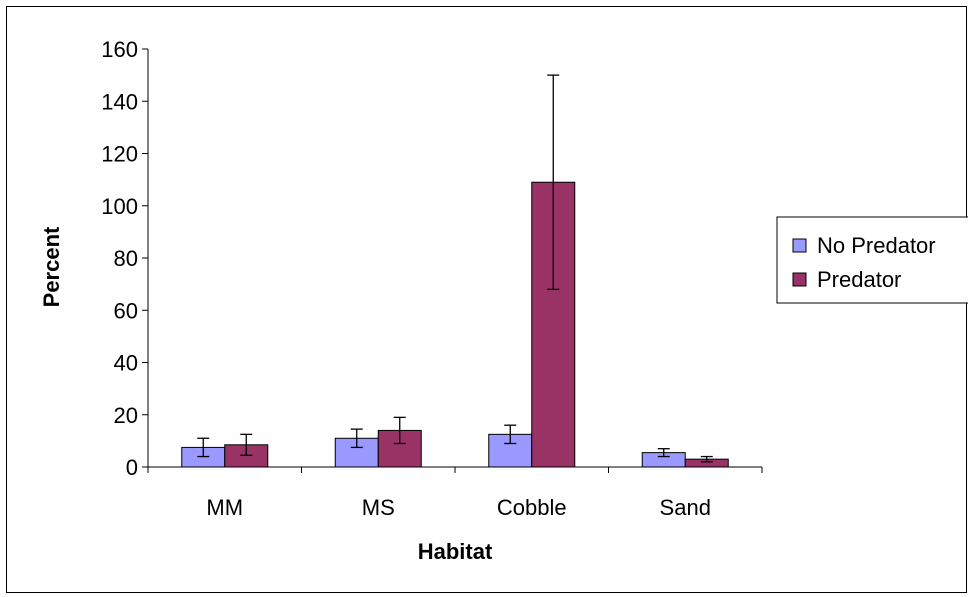  Describe the element at coordinates (685, 507) in the screenshot. I see `x-tick-label-sand: Sand` at that location.